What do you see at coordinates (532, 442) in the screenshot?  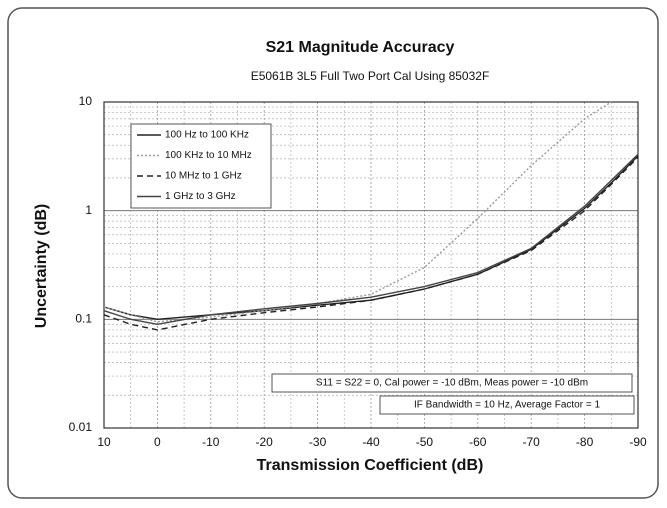 I see `x-tick-label: -70` at bounding box center [532, 442].